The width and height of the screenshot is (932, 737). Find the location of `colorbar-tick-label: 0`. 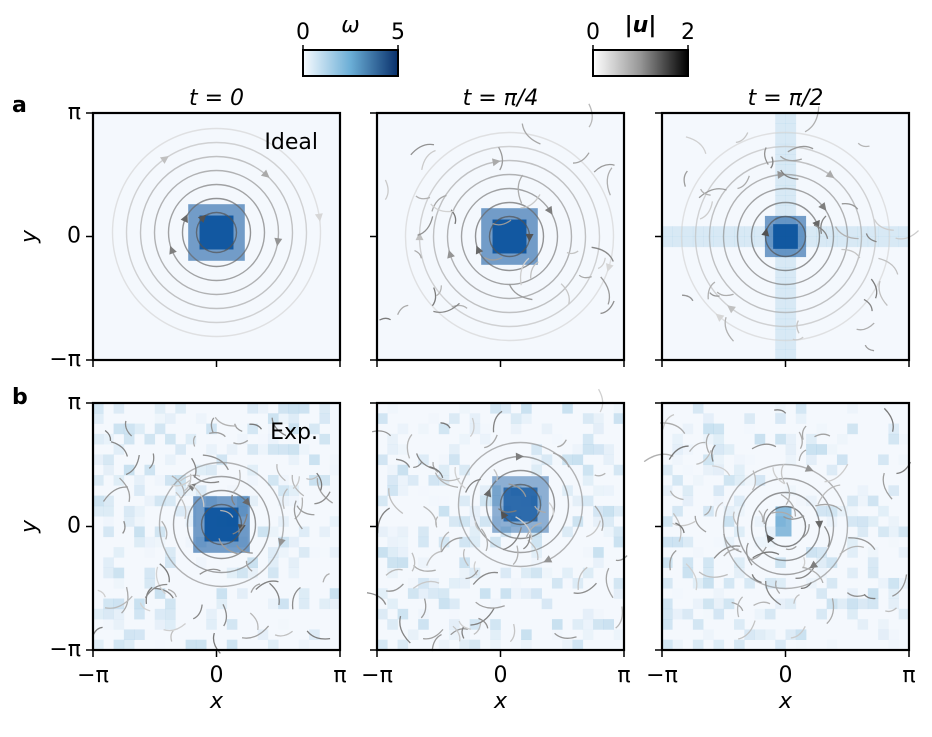

colorbar-tick-label: 0 is located at coordinates (303, 32).